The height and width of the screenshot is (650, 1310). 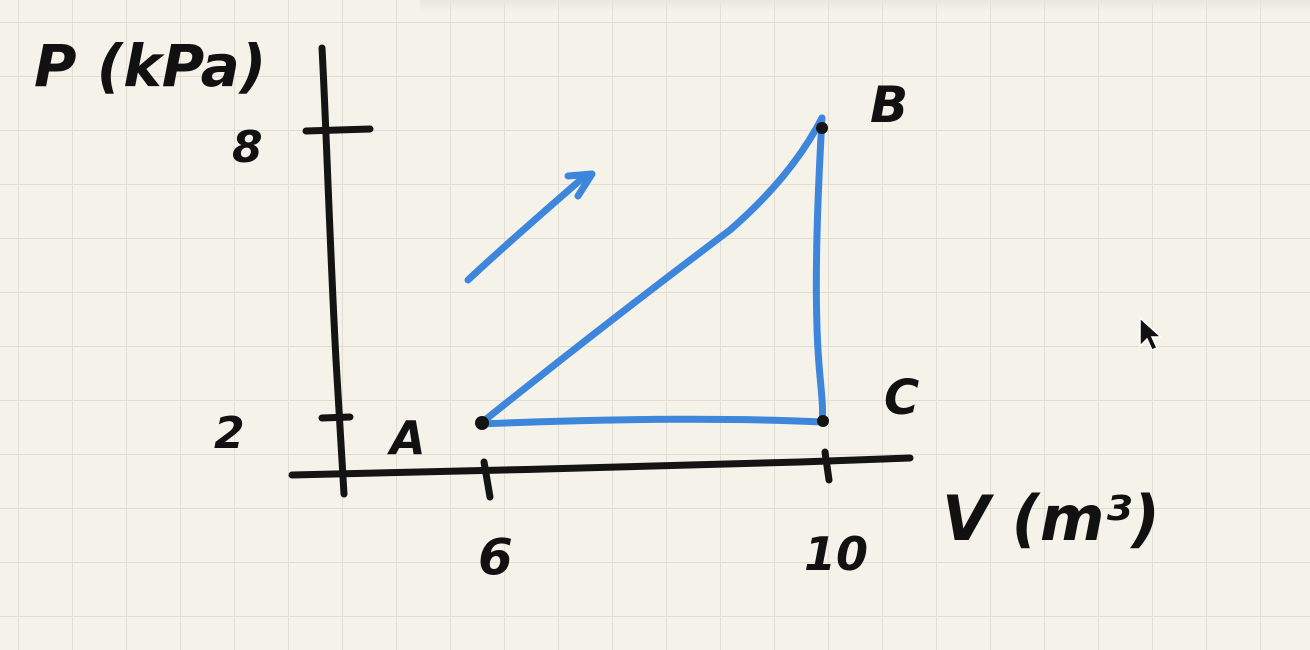 What do you see at coordinates (651, 271) in the screenshot?
I see `process-a-to-b` at bounding box center [651, 271].